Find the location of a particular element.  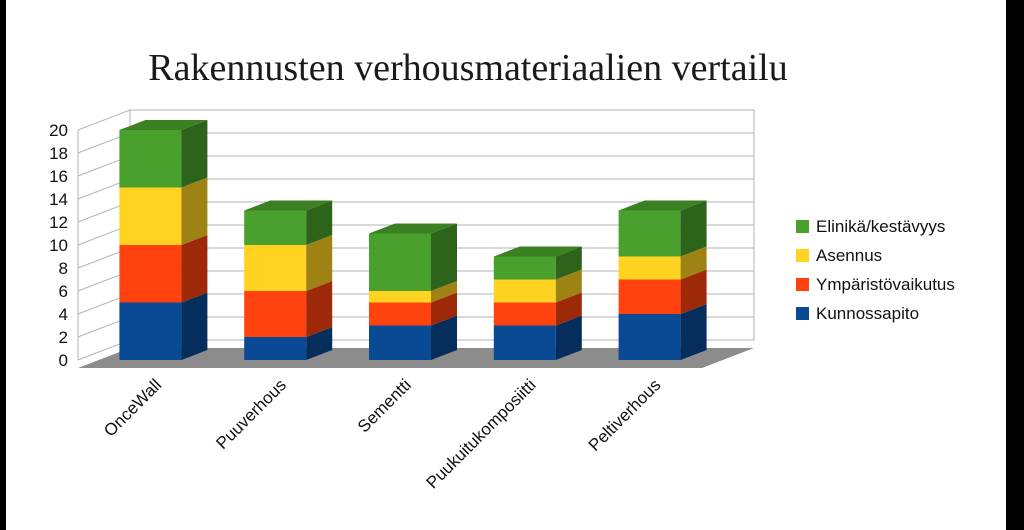

y-tick-label: 6 is located at coordinates (63, 291).